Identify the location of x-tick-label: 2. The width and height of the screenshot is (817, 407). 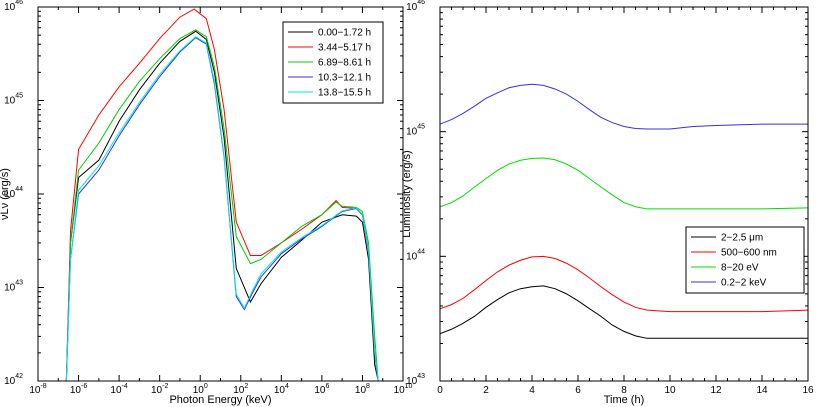
(486, 390).